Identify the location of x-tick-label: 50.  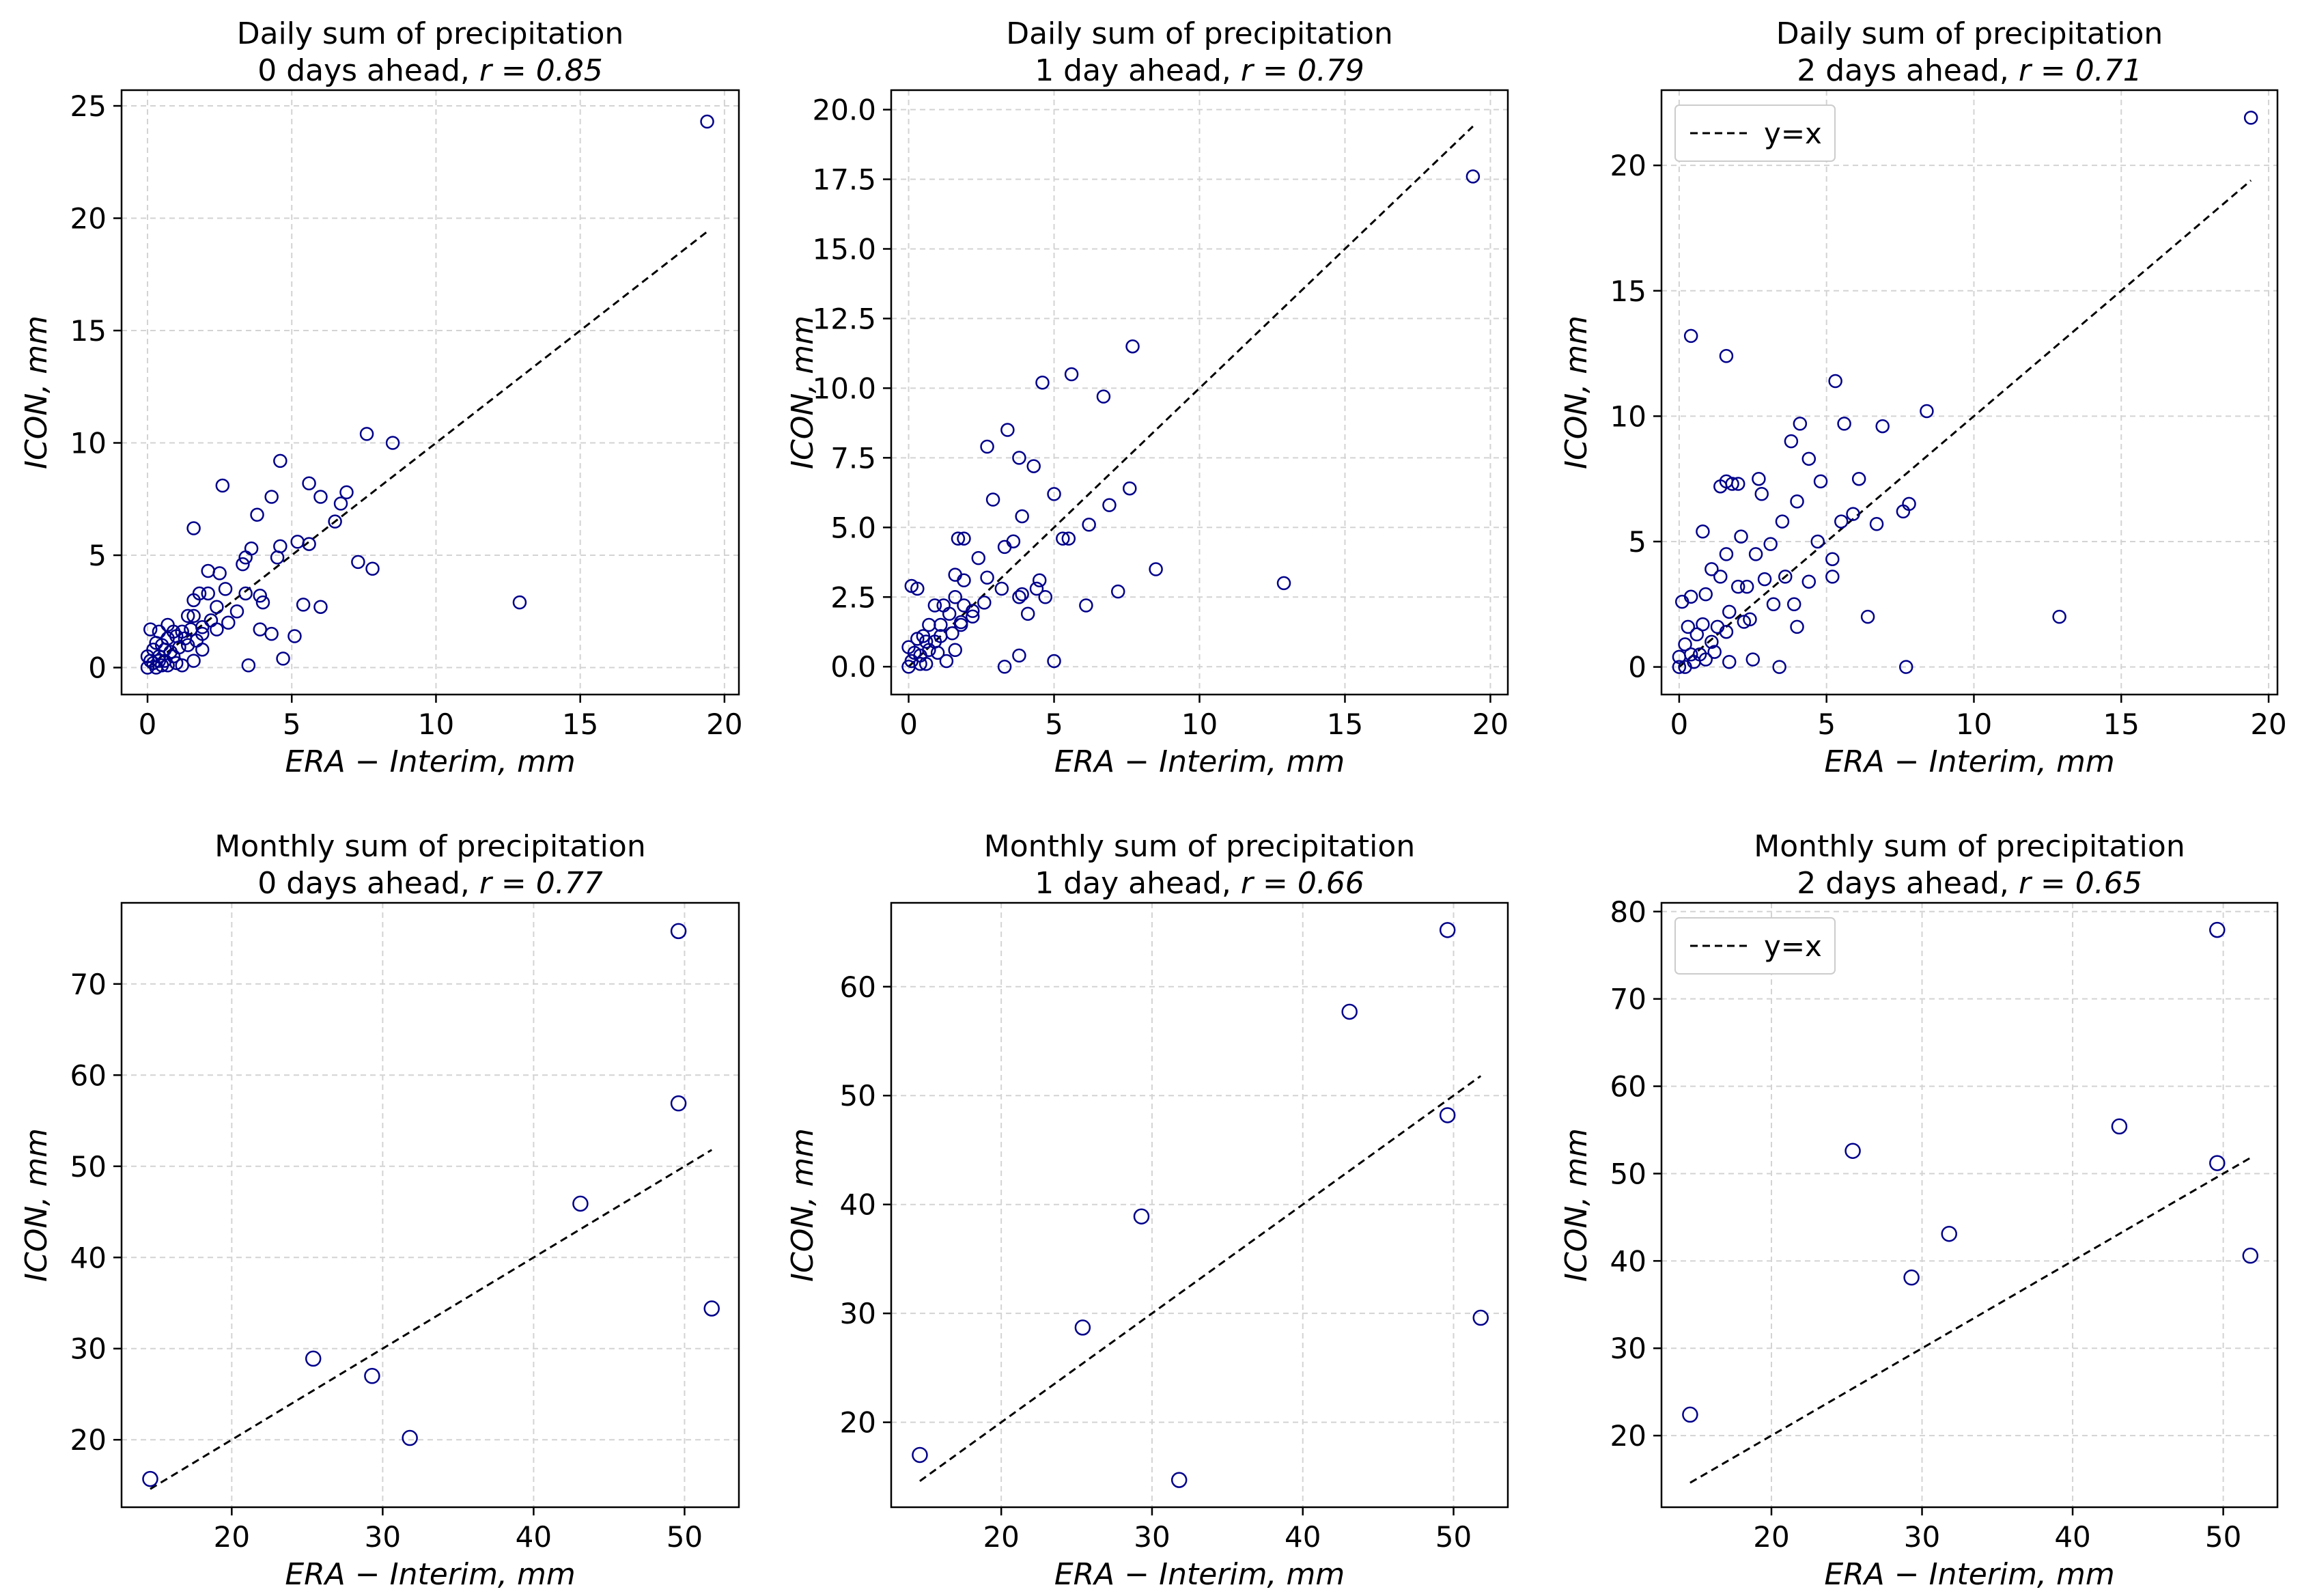
(685, 1537).